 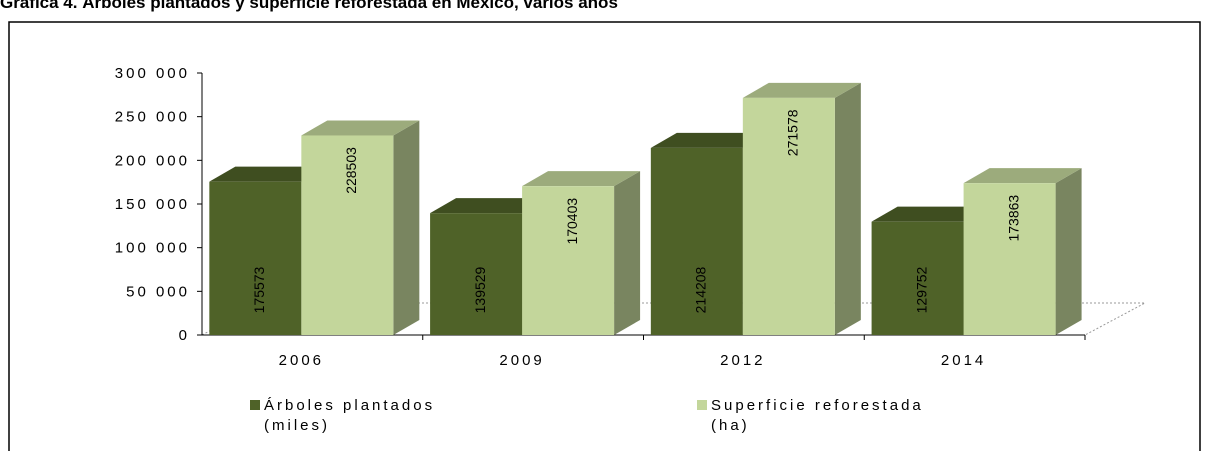 I want to click on value-label: 214208, so click(x=701, y=289).